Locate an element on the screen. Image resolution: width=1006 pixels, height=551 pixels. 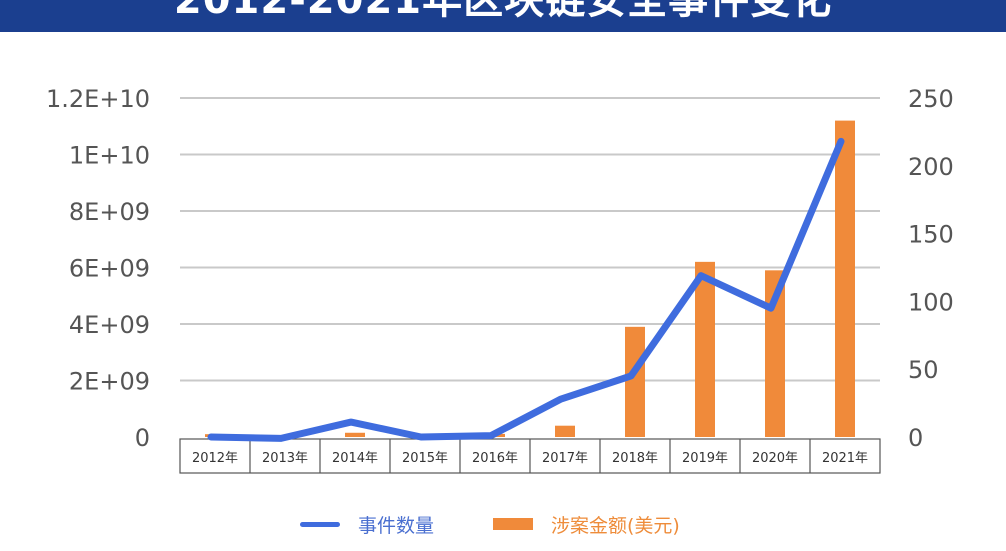
legend-bar-swatch is located at coordinates (513, 524).